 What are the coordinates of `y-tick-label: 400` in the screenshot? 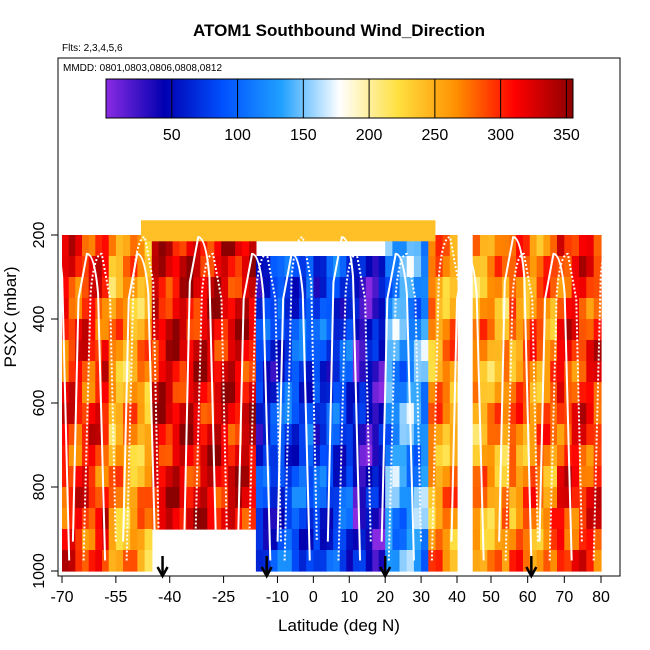 It's located at (39, 319).